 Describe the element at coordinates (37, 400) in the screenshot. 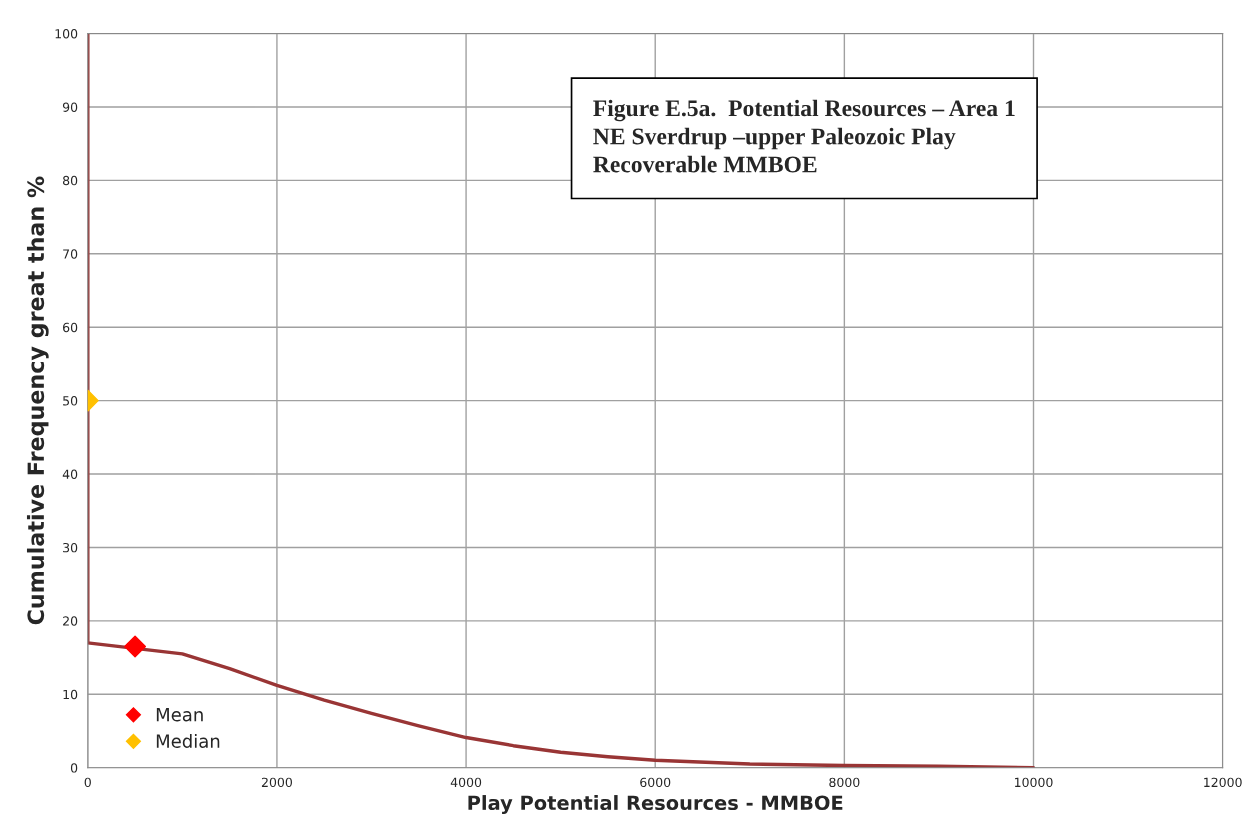

I see `y-axis-title: Cumulative Frequency great than %` at that location.